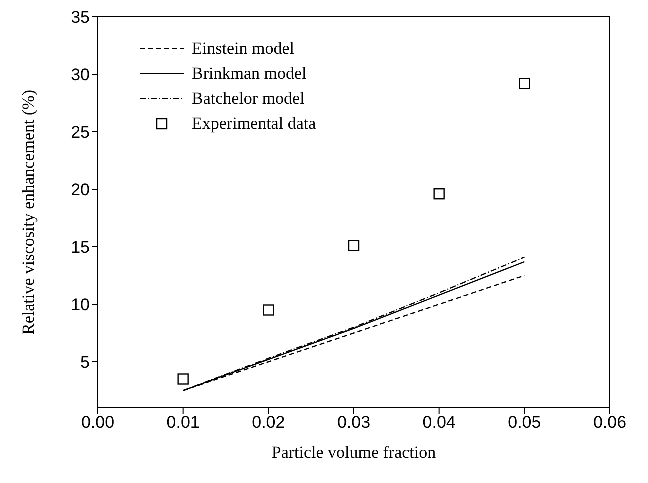 The image size is (648, 483). What do you see at coordinates (354, 452) in the screenshot?
I see `x-axis-title: Particle volume fraction` at bounding box center [354, 452].